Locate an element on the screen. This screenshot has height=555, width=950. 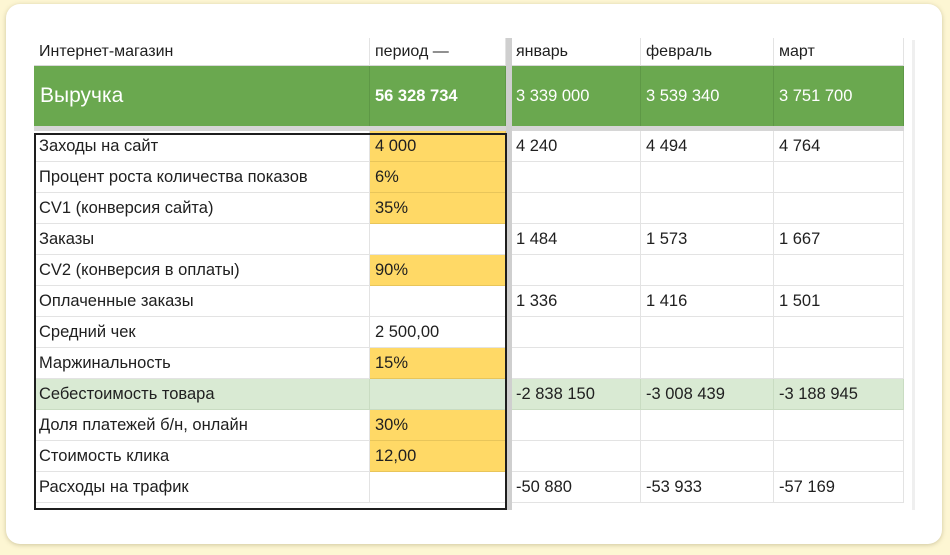
month-value-cell: 1 501 is located at coordinates (839, 301).